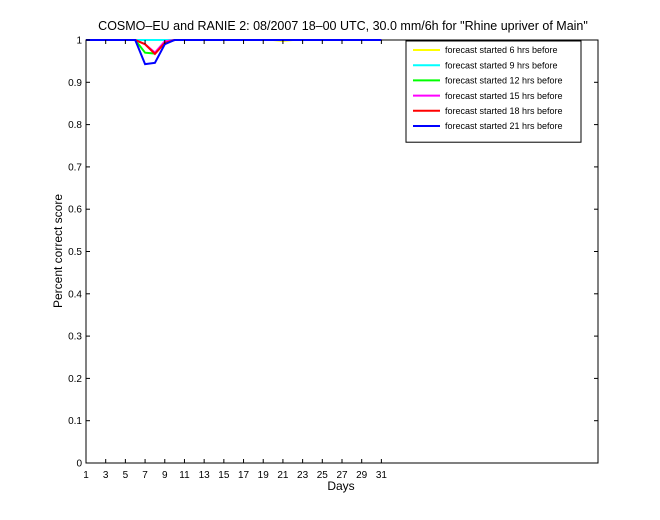  I want to click on x-tick-label: 3, so click(106, 475).